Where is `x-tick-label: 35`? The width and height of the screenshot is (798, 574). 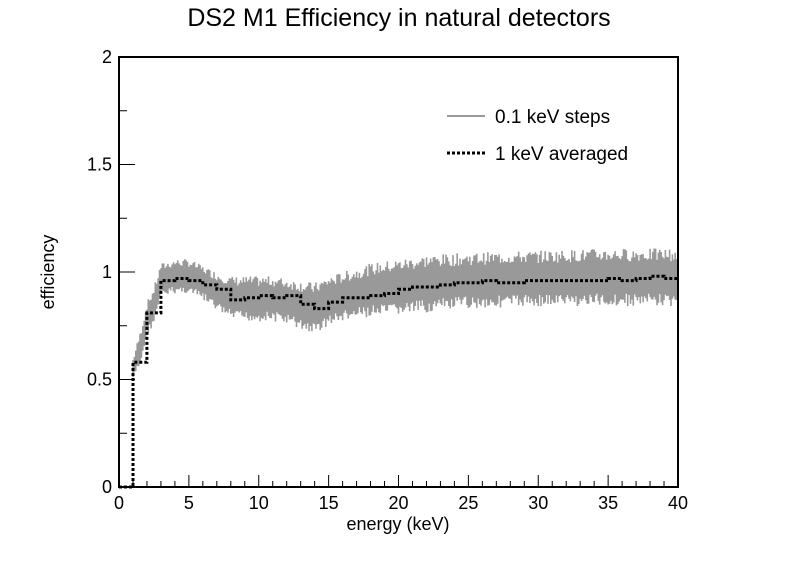 x-tick-label: 35 is located at coordinates (608, 503).